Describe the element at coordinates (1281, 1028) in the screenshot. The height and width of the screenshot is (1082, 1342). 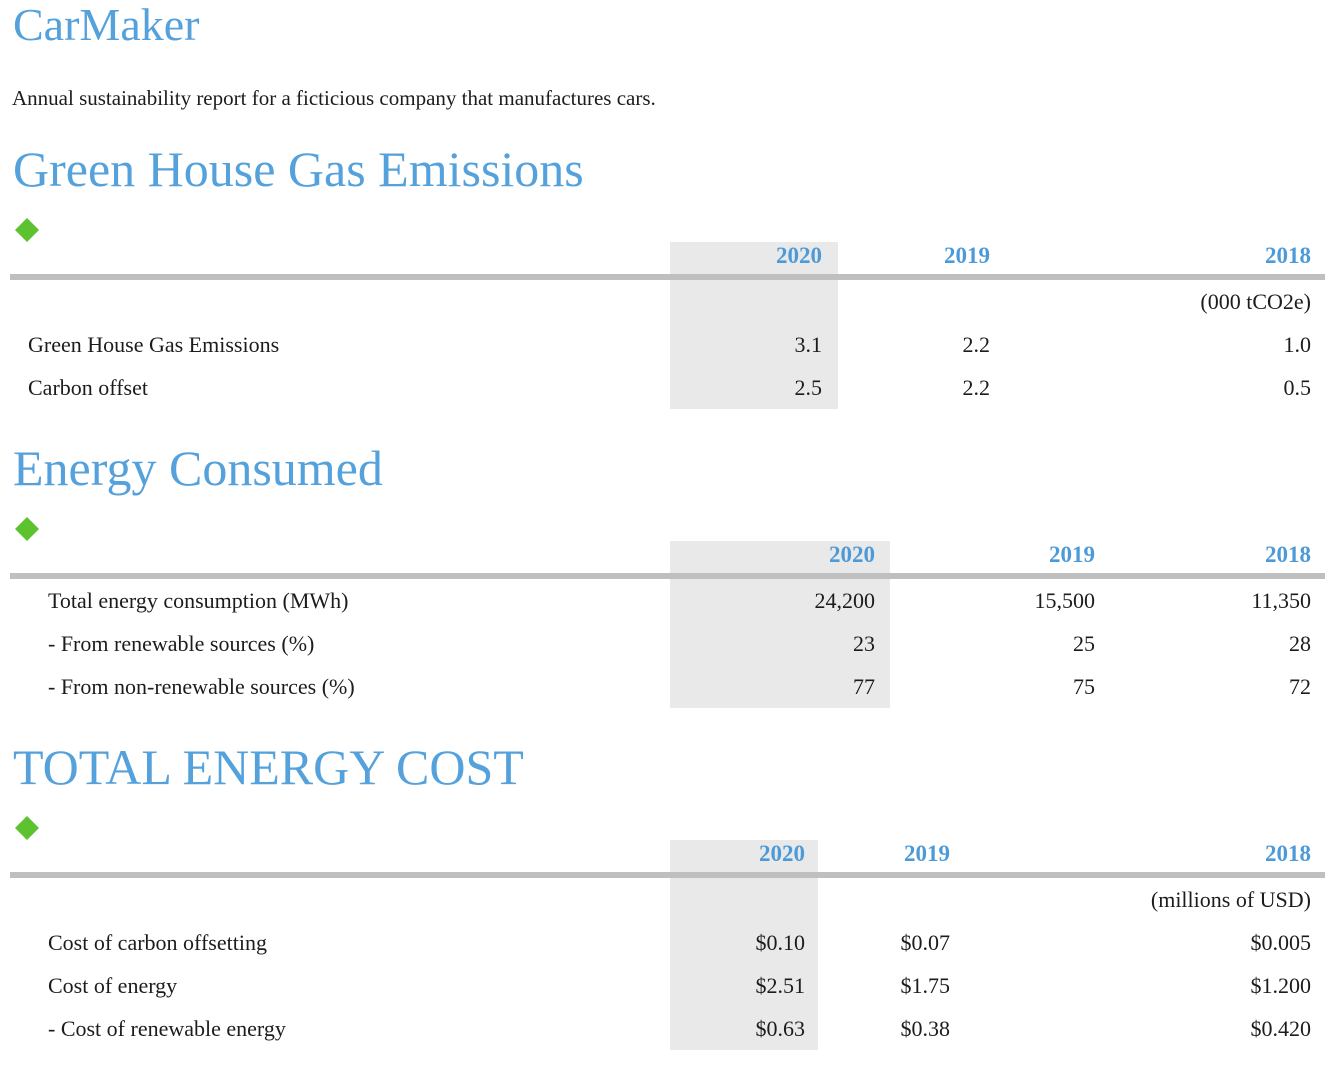
I see `row-value: $0.420` at that location.